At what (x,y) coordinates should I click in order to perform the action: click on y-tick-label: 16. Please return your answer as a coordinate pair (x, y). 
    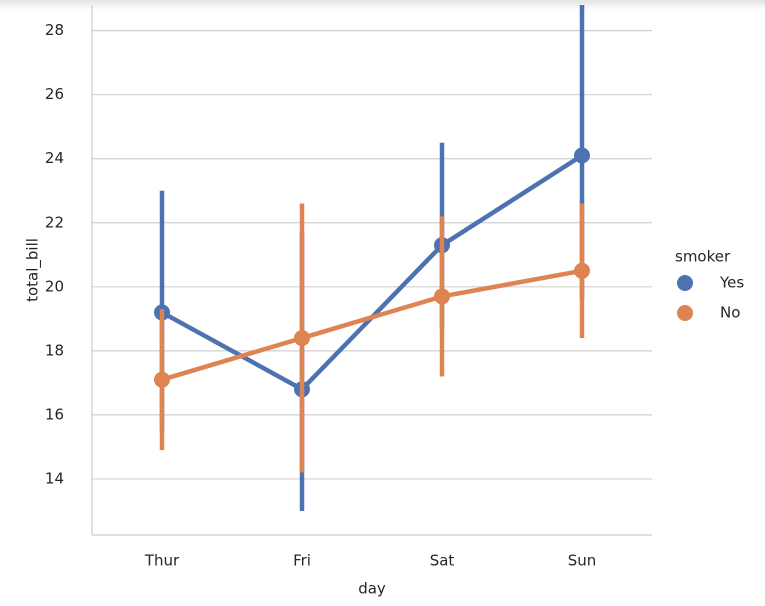
    Looking at the image, I should click on (54, 414).